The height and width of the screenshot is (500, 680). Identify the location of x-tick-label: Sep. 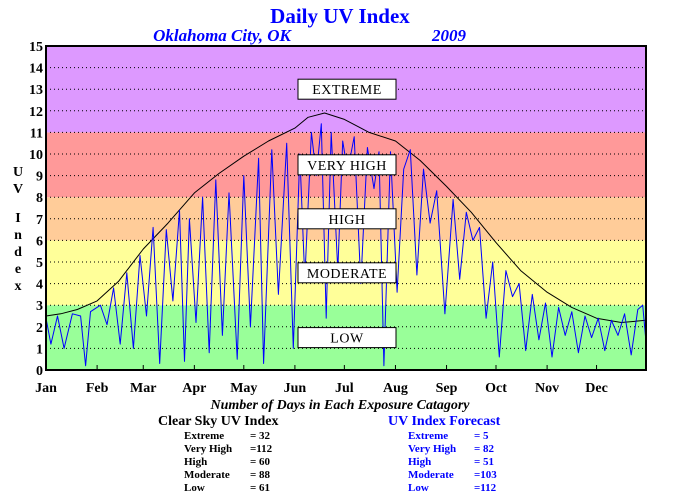
(447, 388).